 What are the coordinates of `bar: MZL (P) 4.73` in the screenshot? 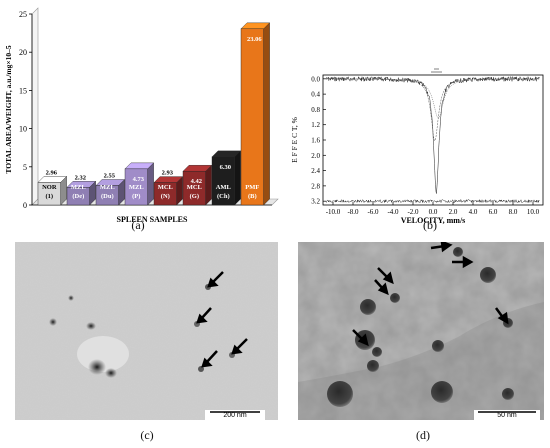 It's located at (139, 184).